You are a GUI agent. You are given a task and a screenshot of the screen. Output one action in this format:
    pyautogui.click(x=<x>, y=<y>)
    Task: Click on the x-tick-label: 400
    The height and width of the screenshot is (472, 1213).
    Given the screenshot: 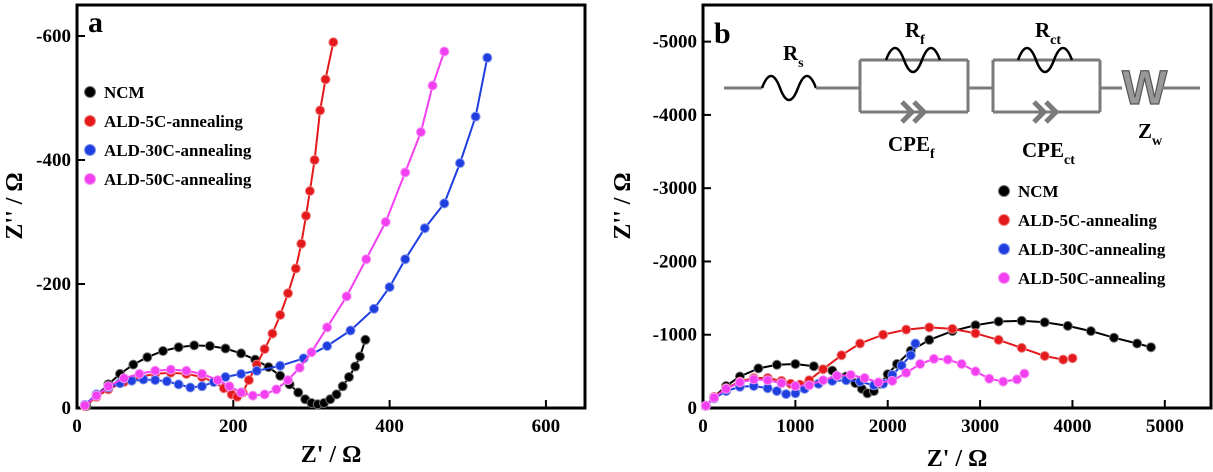 What is the action you would take?
    pyautogui.click(x=389, y=426)
    